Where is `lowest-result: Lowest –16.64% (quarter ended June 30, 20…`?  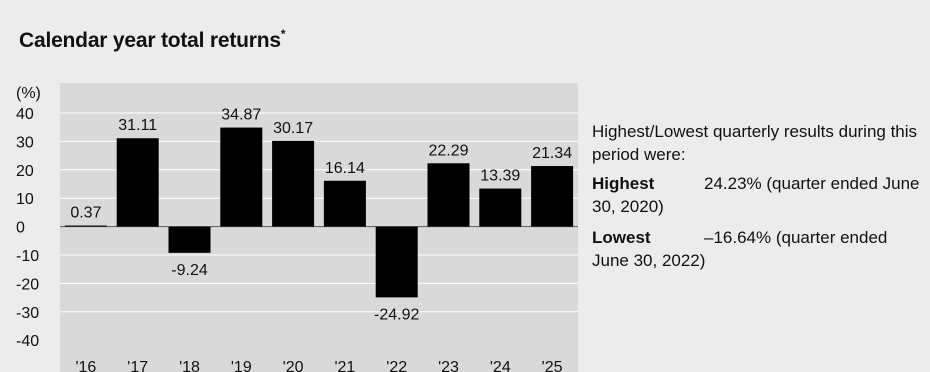 lowest-result: Lowest –16.64% (quarter ended June 30, 20… is located at coordinates (757, 249).